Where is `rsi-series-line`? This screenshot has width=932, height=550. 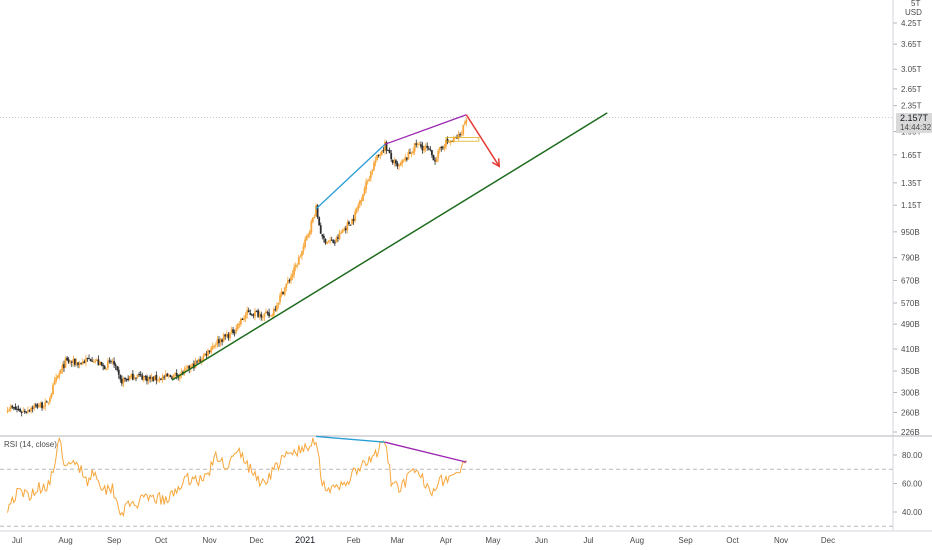
rsi-series-line is located at coordinates (237, 477).